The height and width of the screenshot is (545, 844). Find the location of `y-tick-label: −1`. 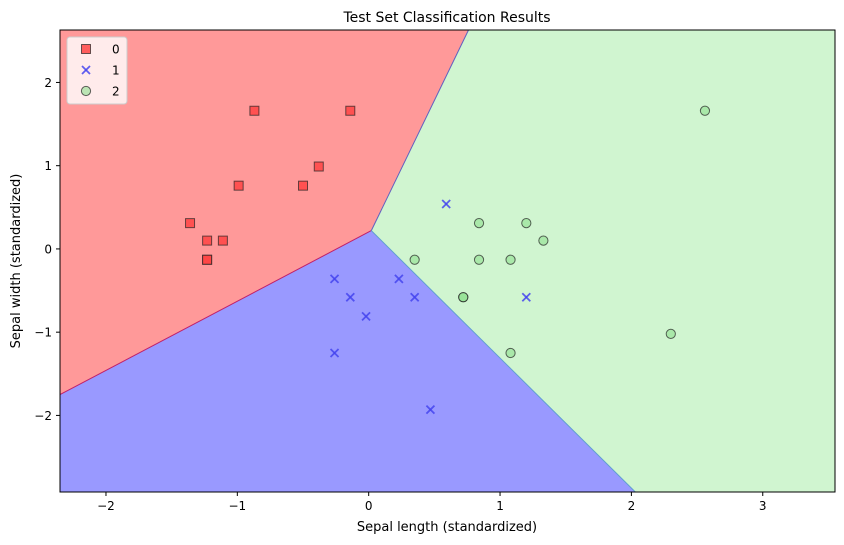

y-tick-label: −1 is located at coordinates (43, 333).